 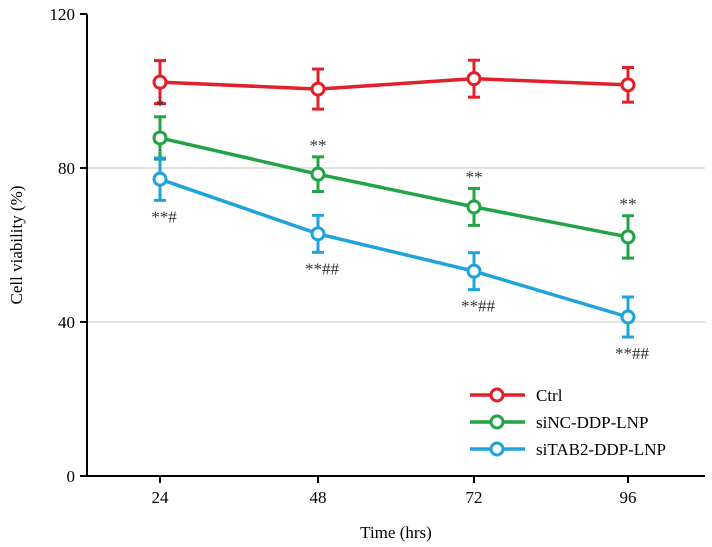 I want to click on legend-item: siTAB2-DDP-LNP, so click(x=568, y=449).